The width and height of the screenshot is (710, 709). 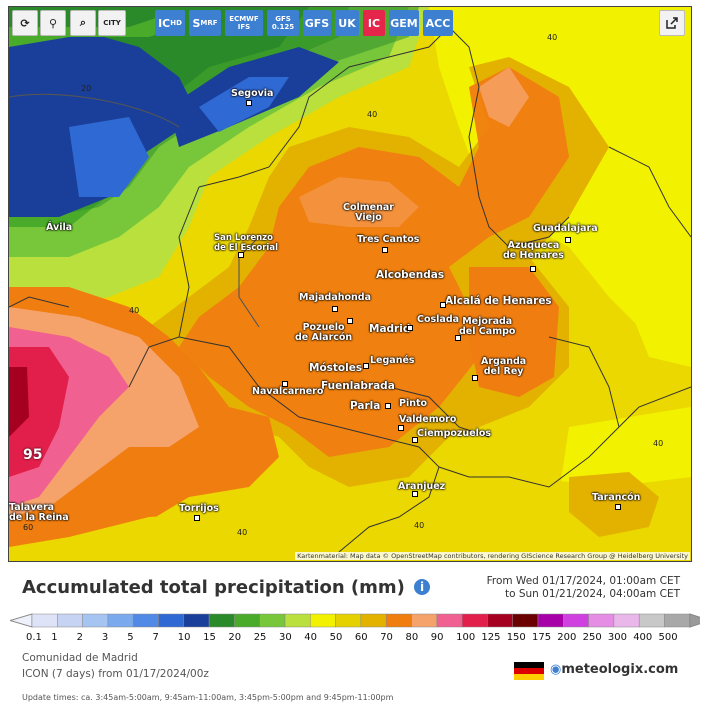 I want to click on city-label: Ciempozuelos, so click(x=454, y=433).